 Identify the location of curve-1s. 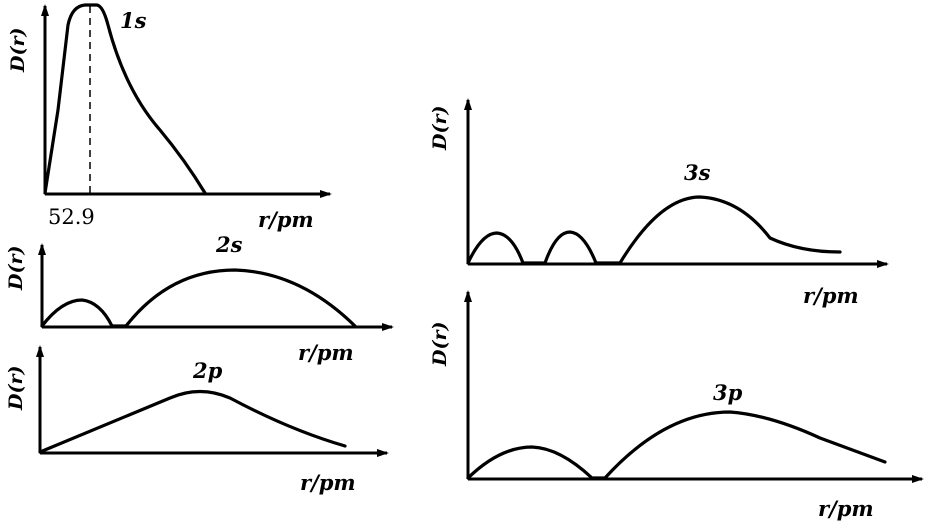
(125, 99).